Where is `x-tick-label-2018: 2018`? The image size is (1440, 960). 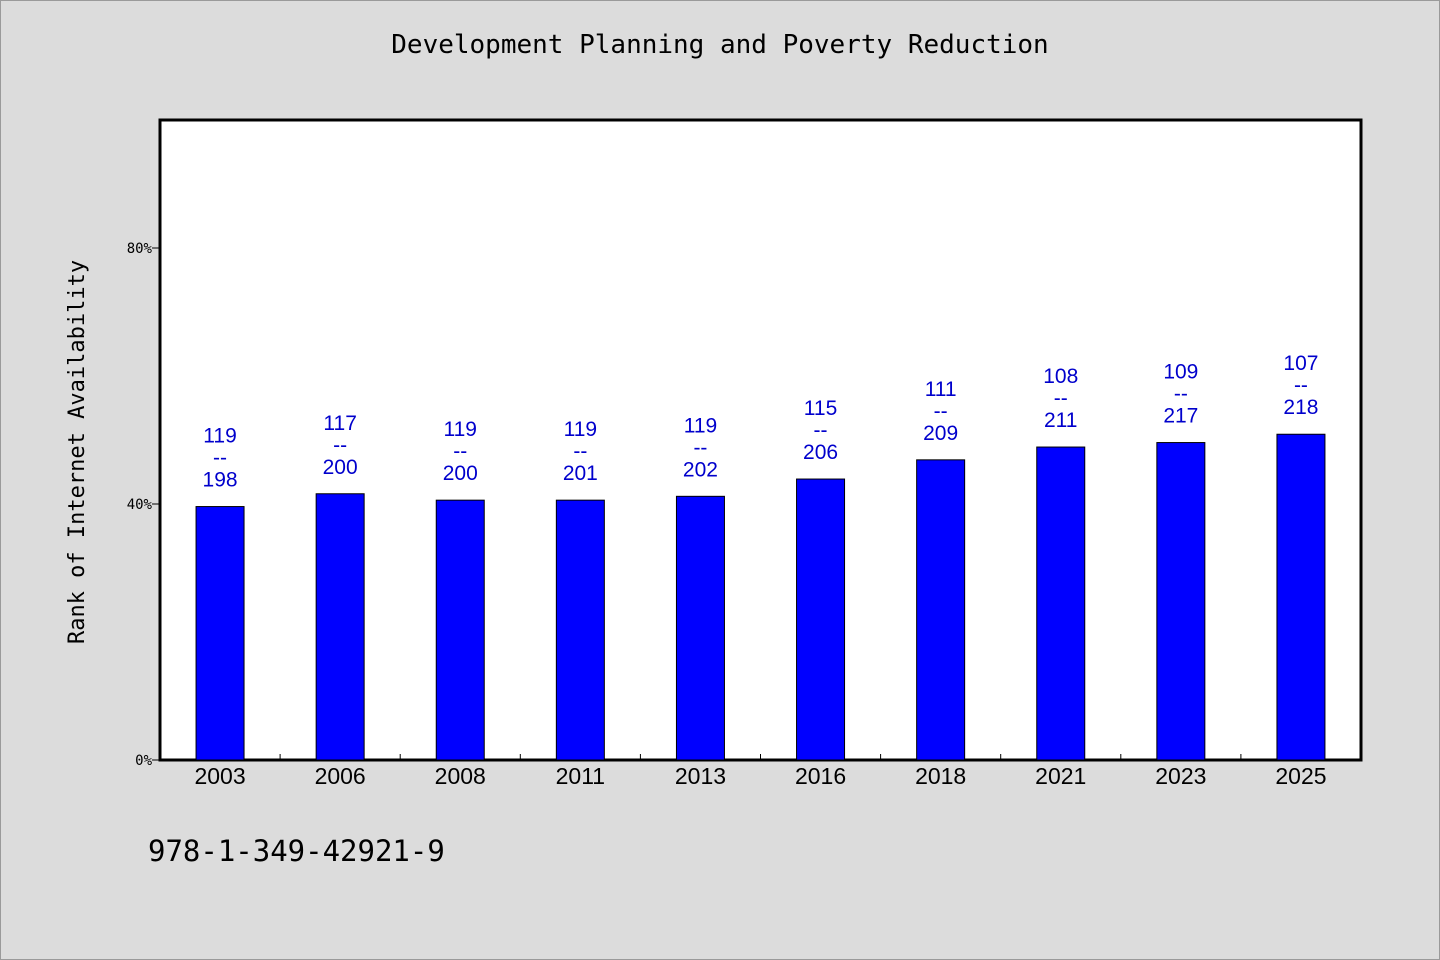
x-tick-label-2018: 2018 is located at coordinates (940, 776).